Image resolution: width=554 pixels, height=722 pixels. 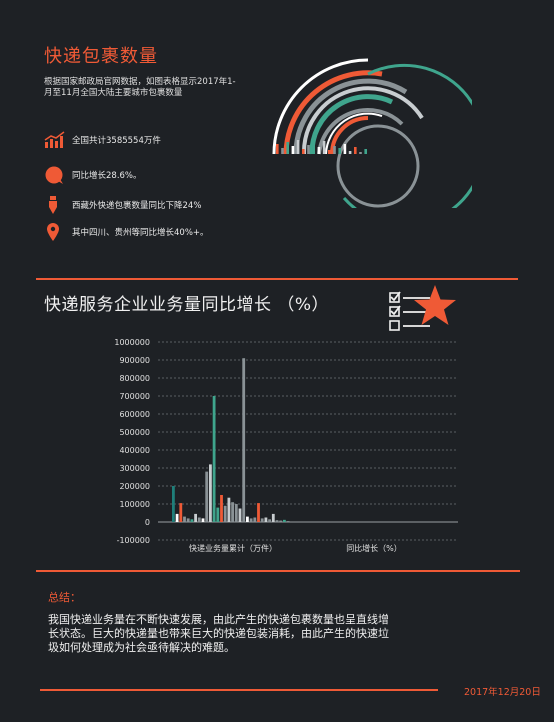 What do you see at coordinates (187, 305) in the screenshot?
I see `chart-title: 快递服务企业业务量同比增长 （%）` at bounding box center [187, 305].